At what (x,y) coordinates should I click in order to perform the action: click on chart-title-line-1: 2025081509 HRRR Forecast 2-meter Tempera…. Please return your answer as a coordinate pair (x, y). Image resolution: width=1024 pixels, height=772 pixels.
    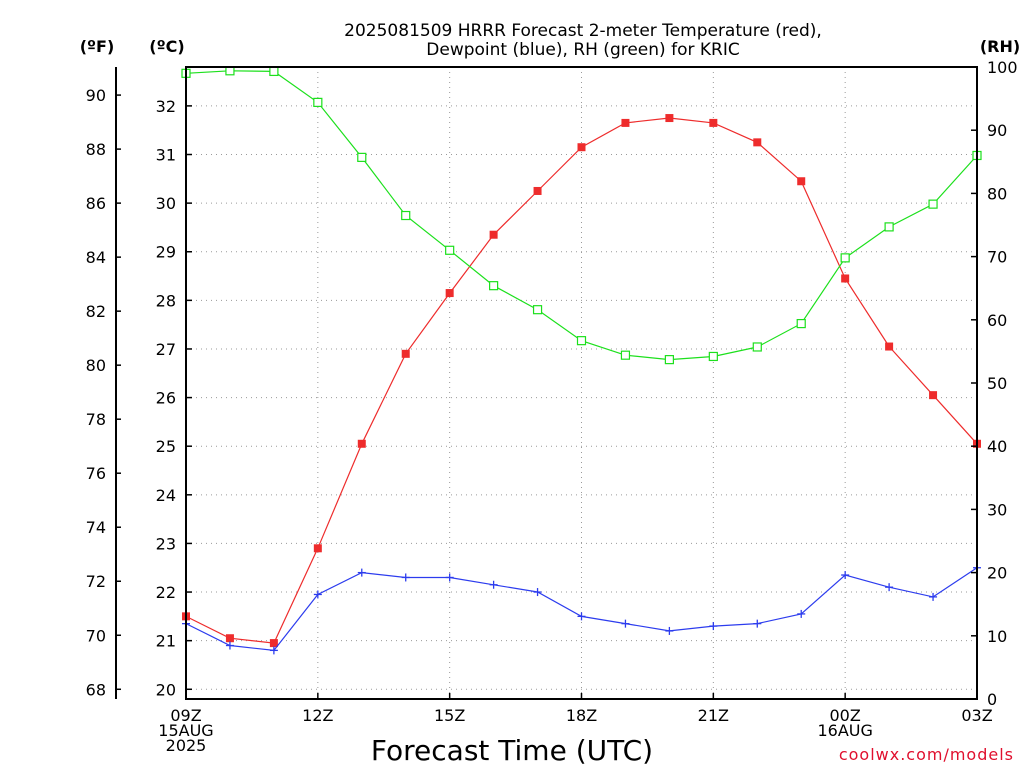
    Looking at the image, I should click on (583, 31).